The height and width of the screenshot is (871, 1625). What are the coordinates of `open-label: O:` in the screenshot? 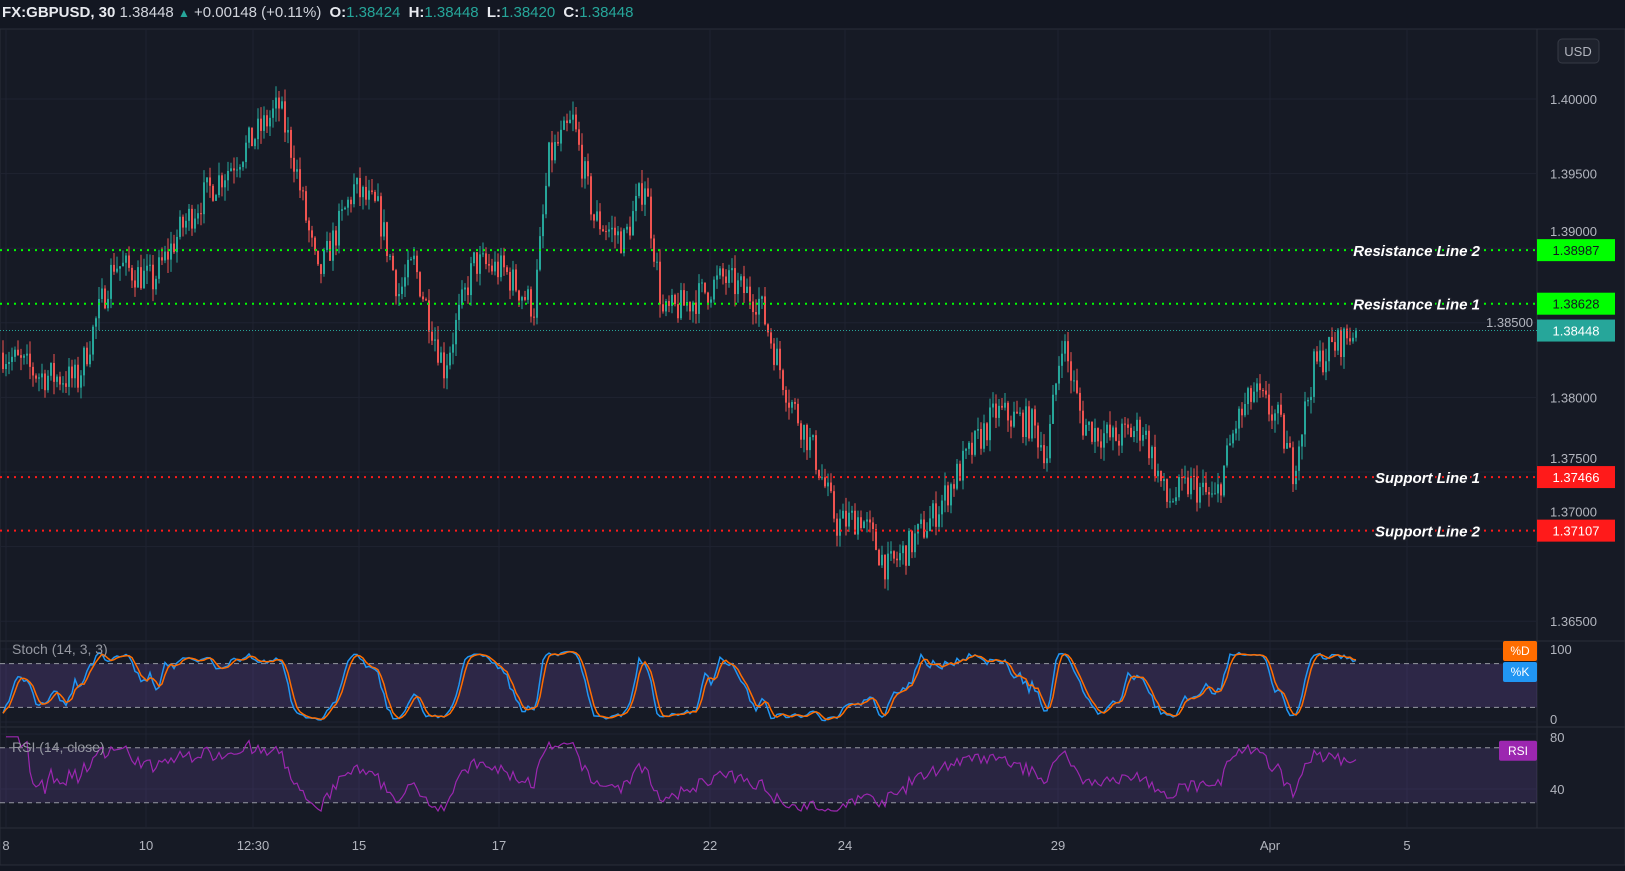 It's located at (338, 12).